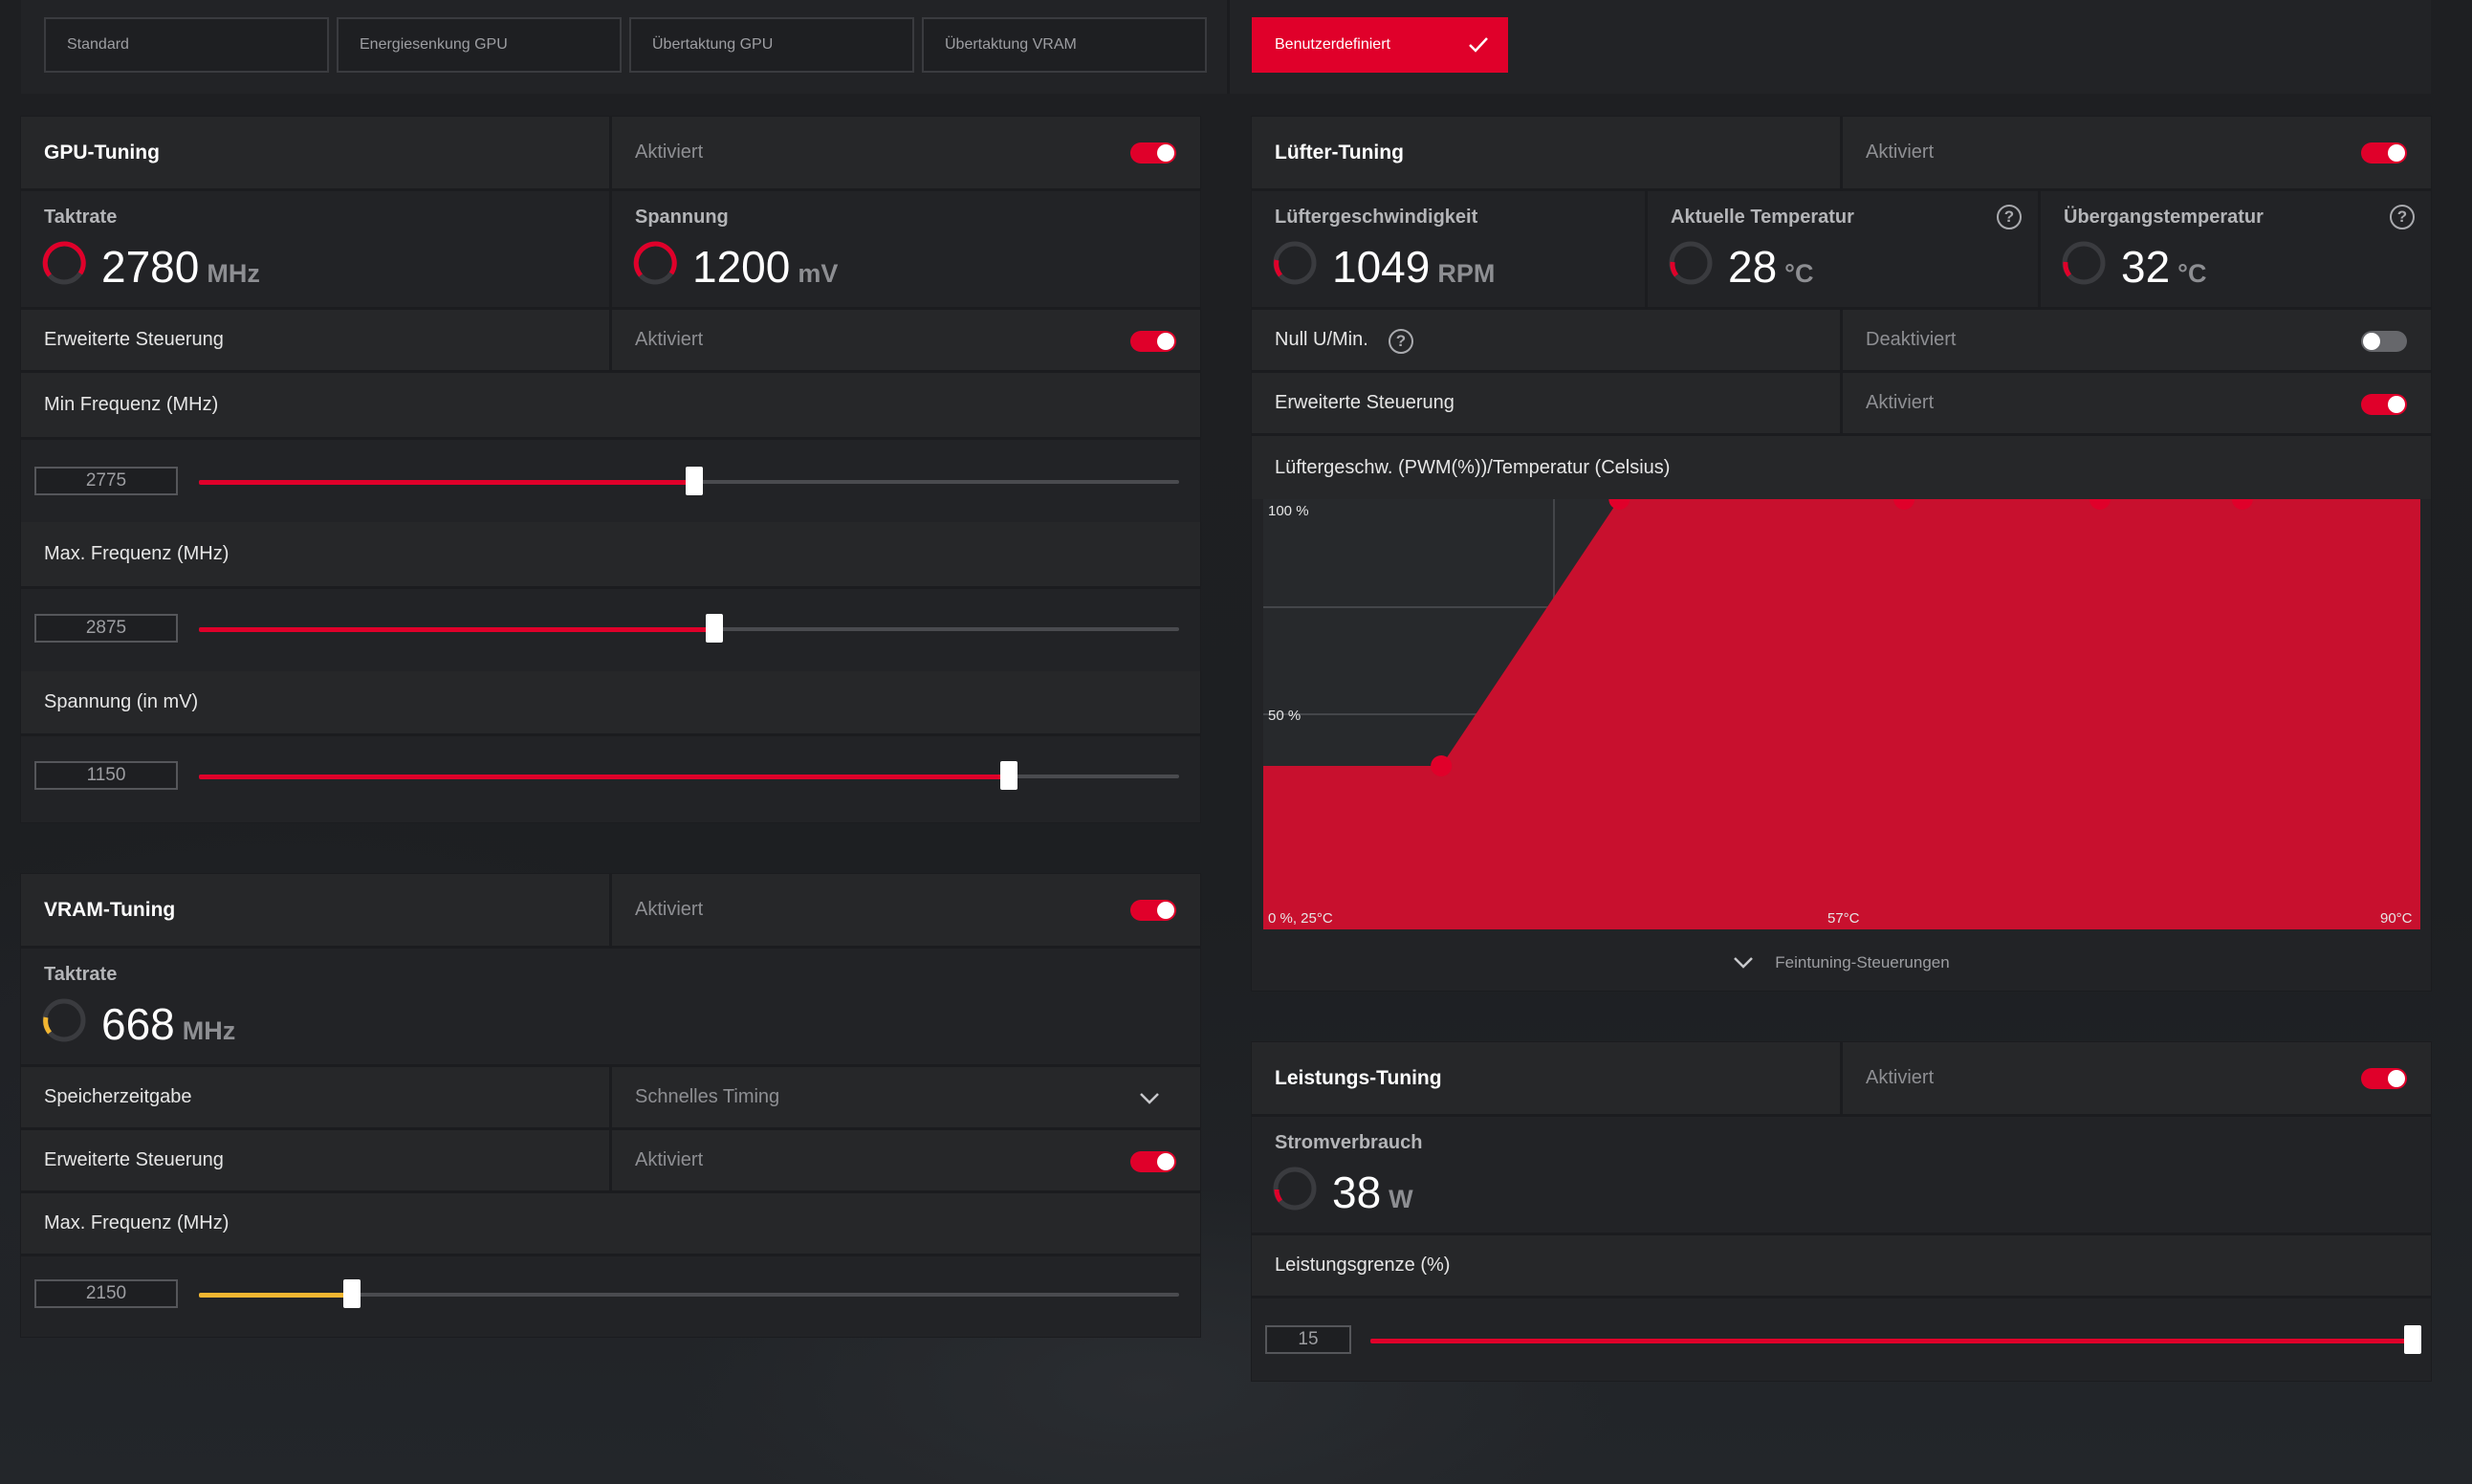 The image size is (2472, 1484). I want to click on fan-speed-value: 1049 RPM, so click(1414, 267).